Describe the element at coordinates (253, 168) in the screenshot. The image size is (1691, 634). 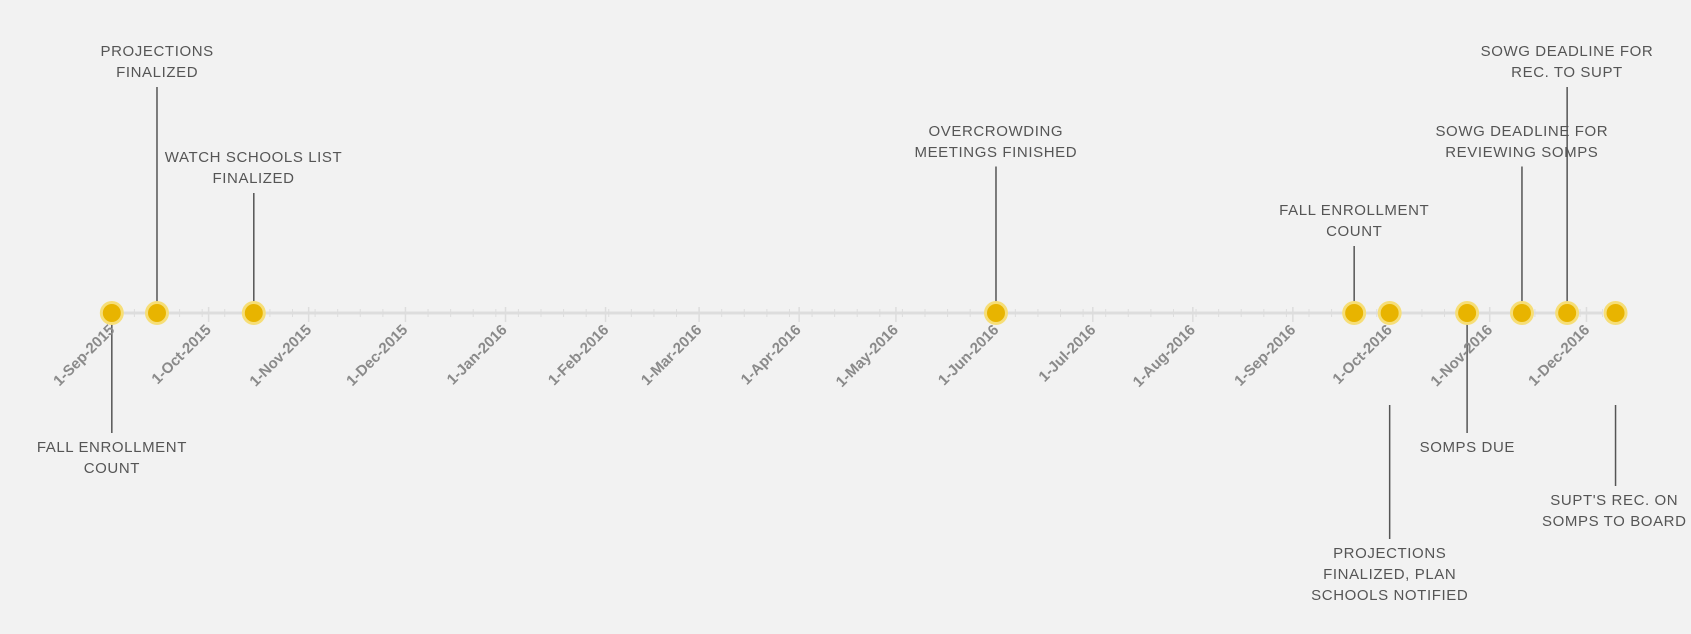
I see `event-label: WATCH SCHOOLS LIST FINALIZED` at that location.